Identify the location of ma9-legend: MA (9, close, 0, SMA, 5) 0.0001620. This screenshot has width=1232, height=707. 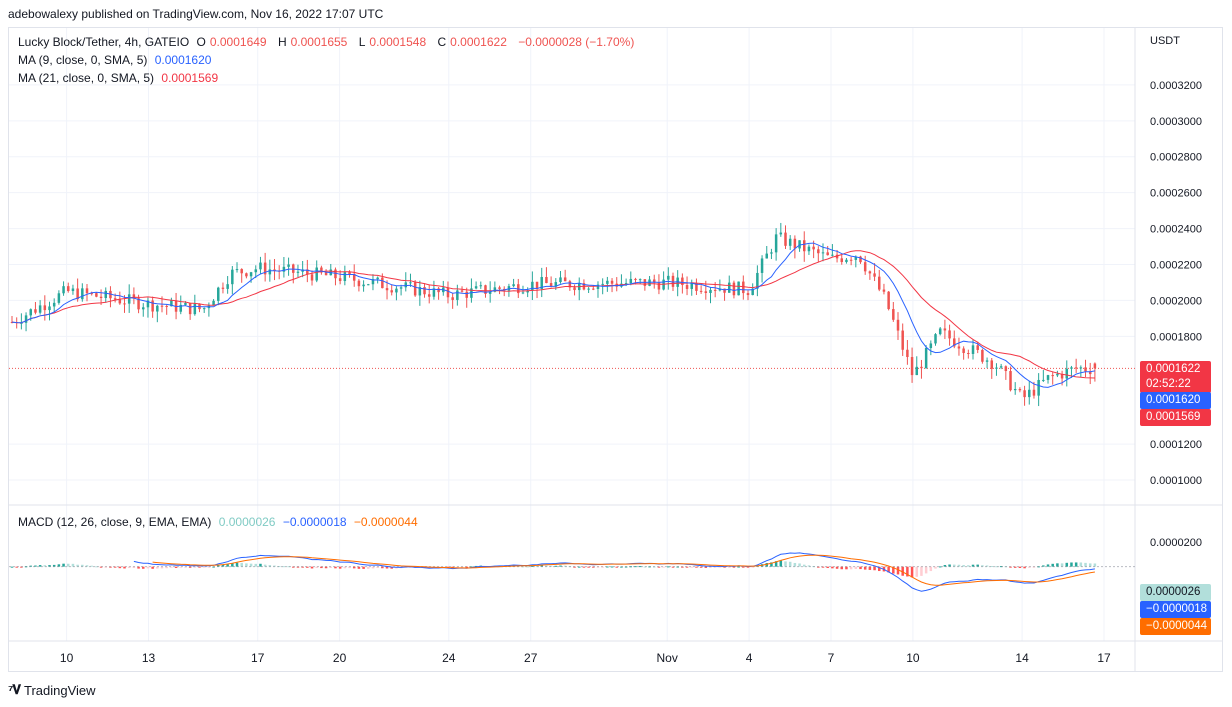
(116, 60).